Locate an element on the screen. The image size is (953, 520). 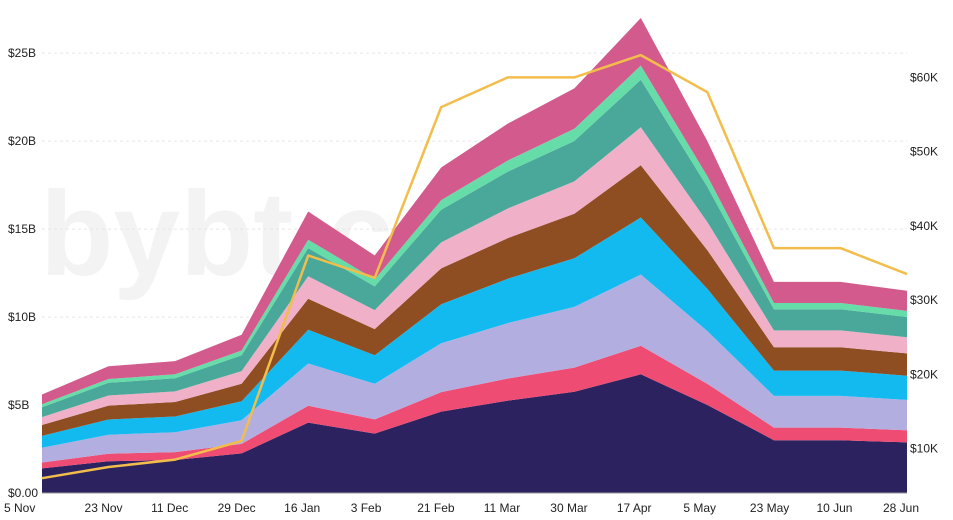
left-axis-tick-label: $0.00 is located at coordinates (23, 493).